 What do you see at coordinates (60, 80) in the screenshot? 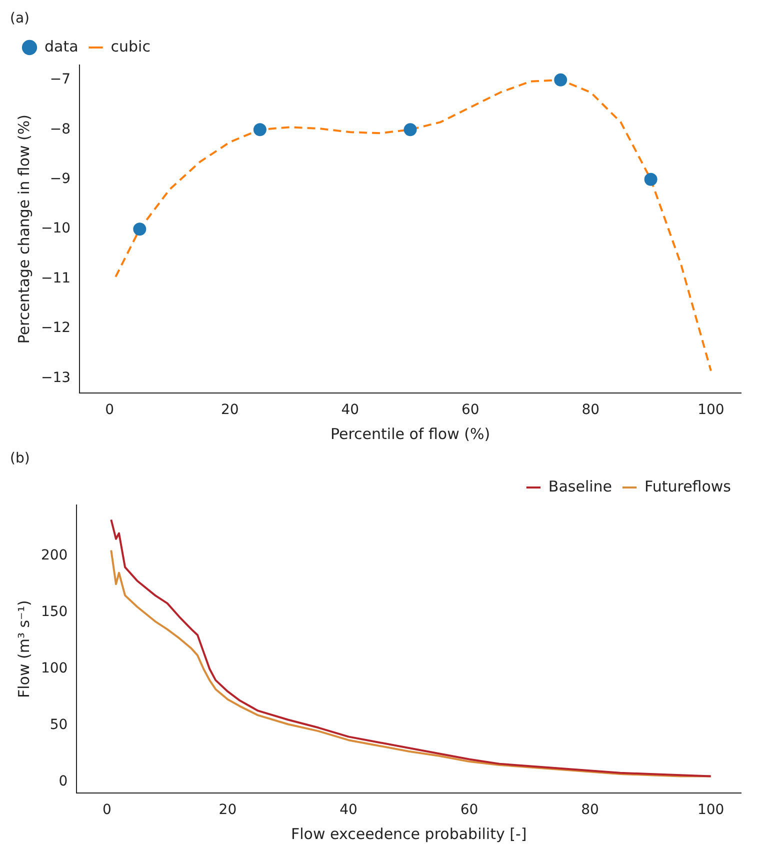
I see `y-tick-label: −7` at bounding box center [60, 80].